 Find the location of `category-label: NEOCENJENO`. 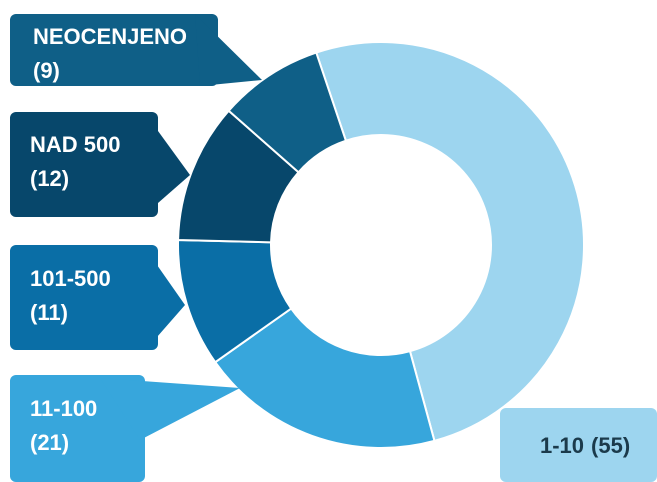

category-label: NEOCENJENO is located at coordinates (110, 36).